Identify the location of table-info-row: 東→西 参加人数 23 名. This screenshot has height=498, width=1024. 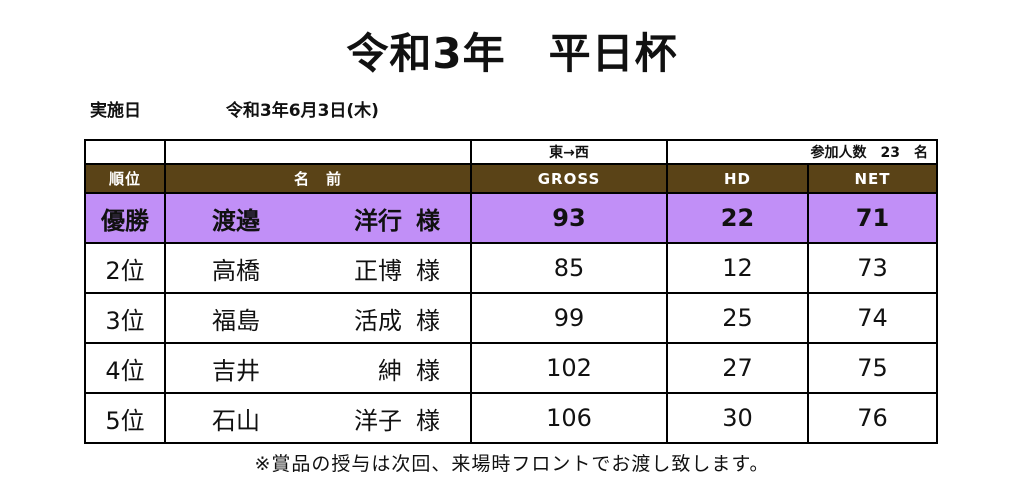
(511, 152).